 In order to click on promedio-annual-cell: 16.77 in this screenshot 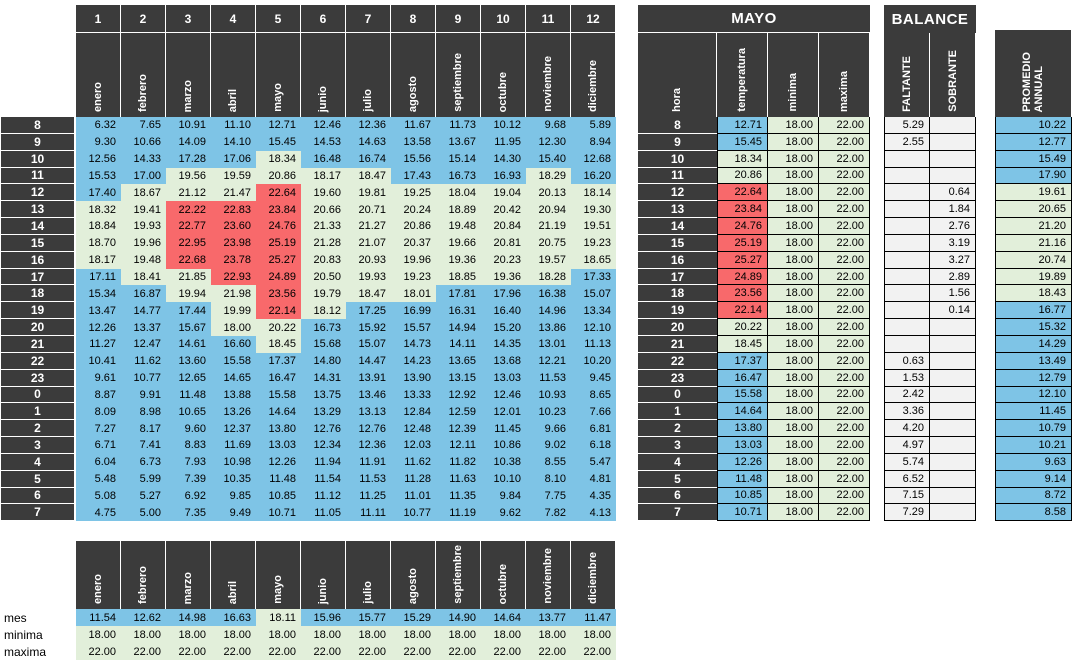, I will do `click(1033, 311)`.